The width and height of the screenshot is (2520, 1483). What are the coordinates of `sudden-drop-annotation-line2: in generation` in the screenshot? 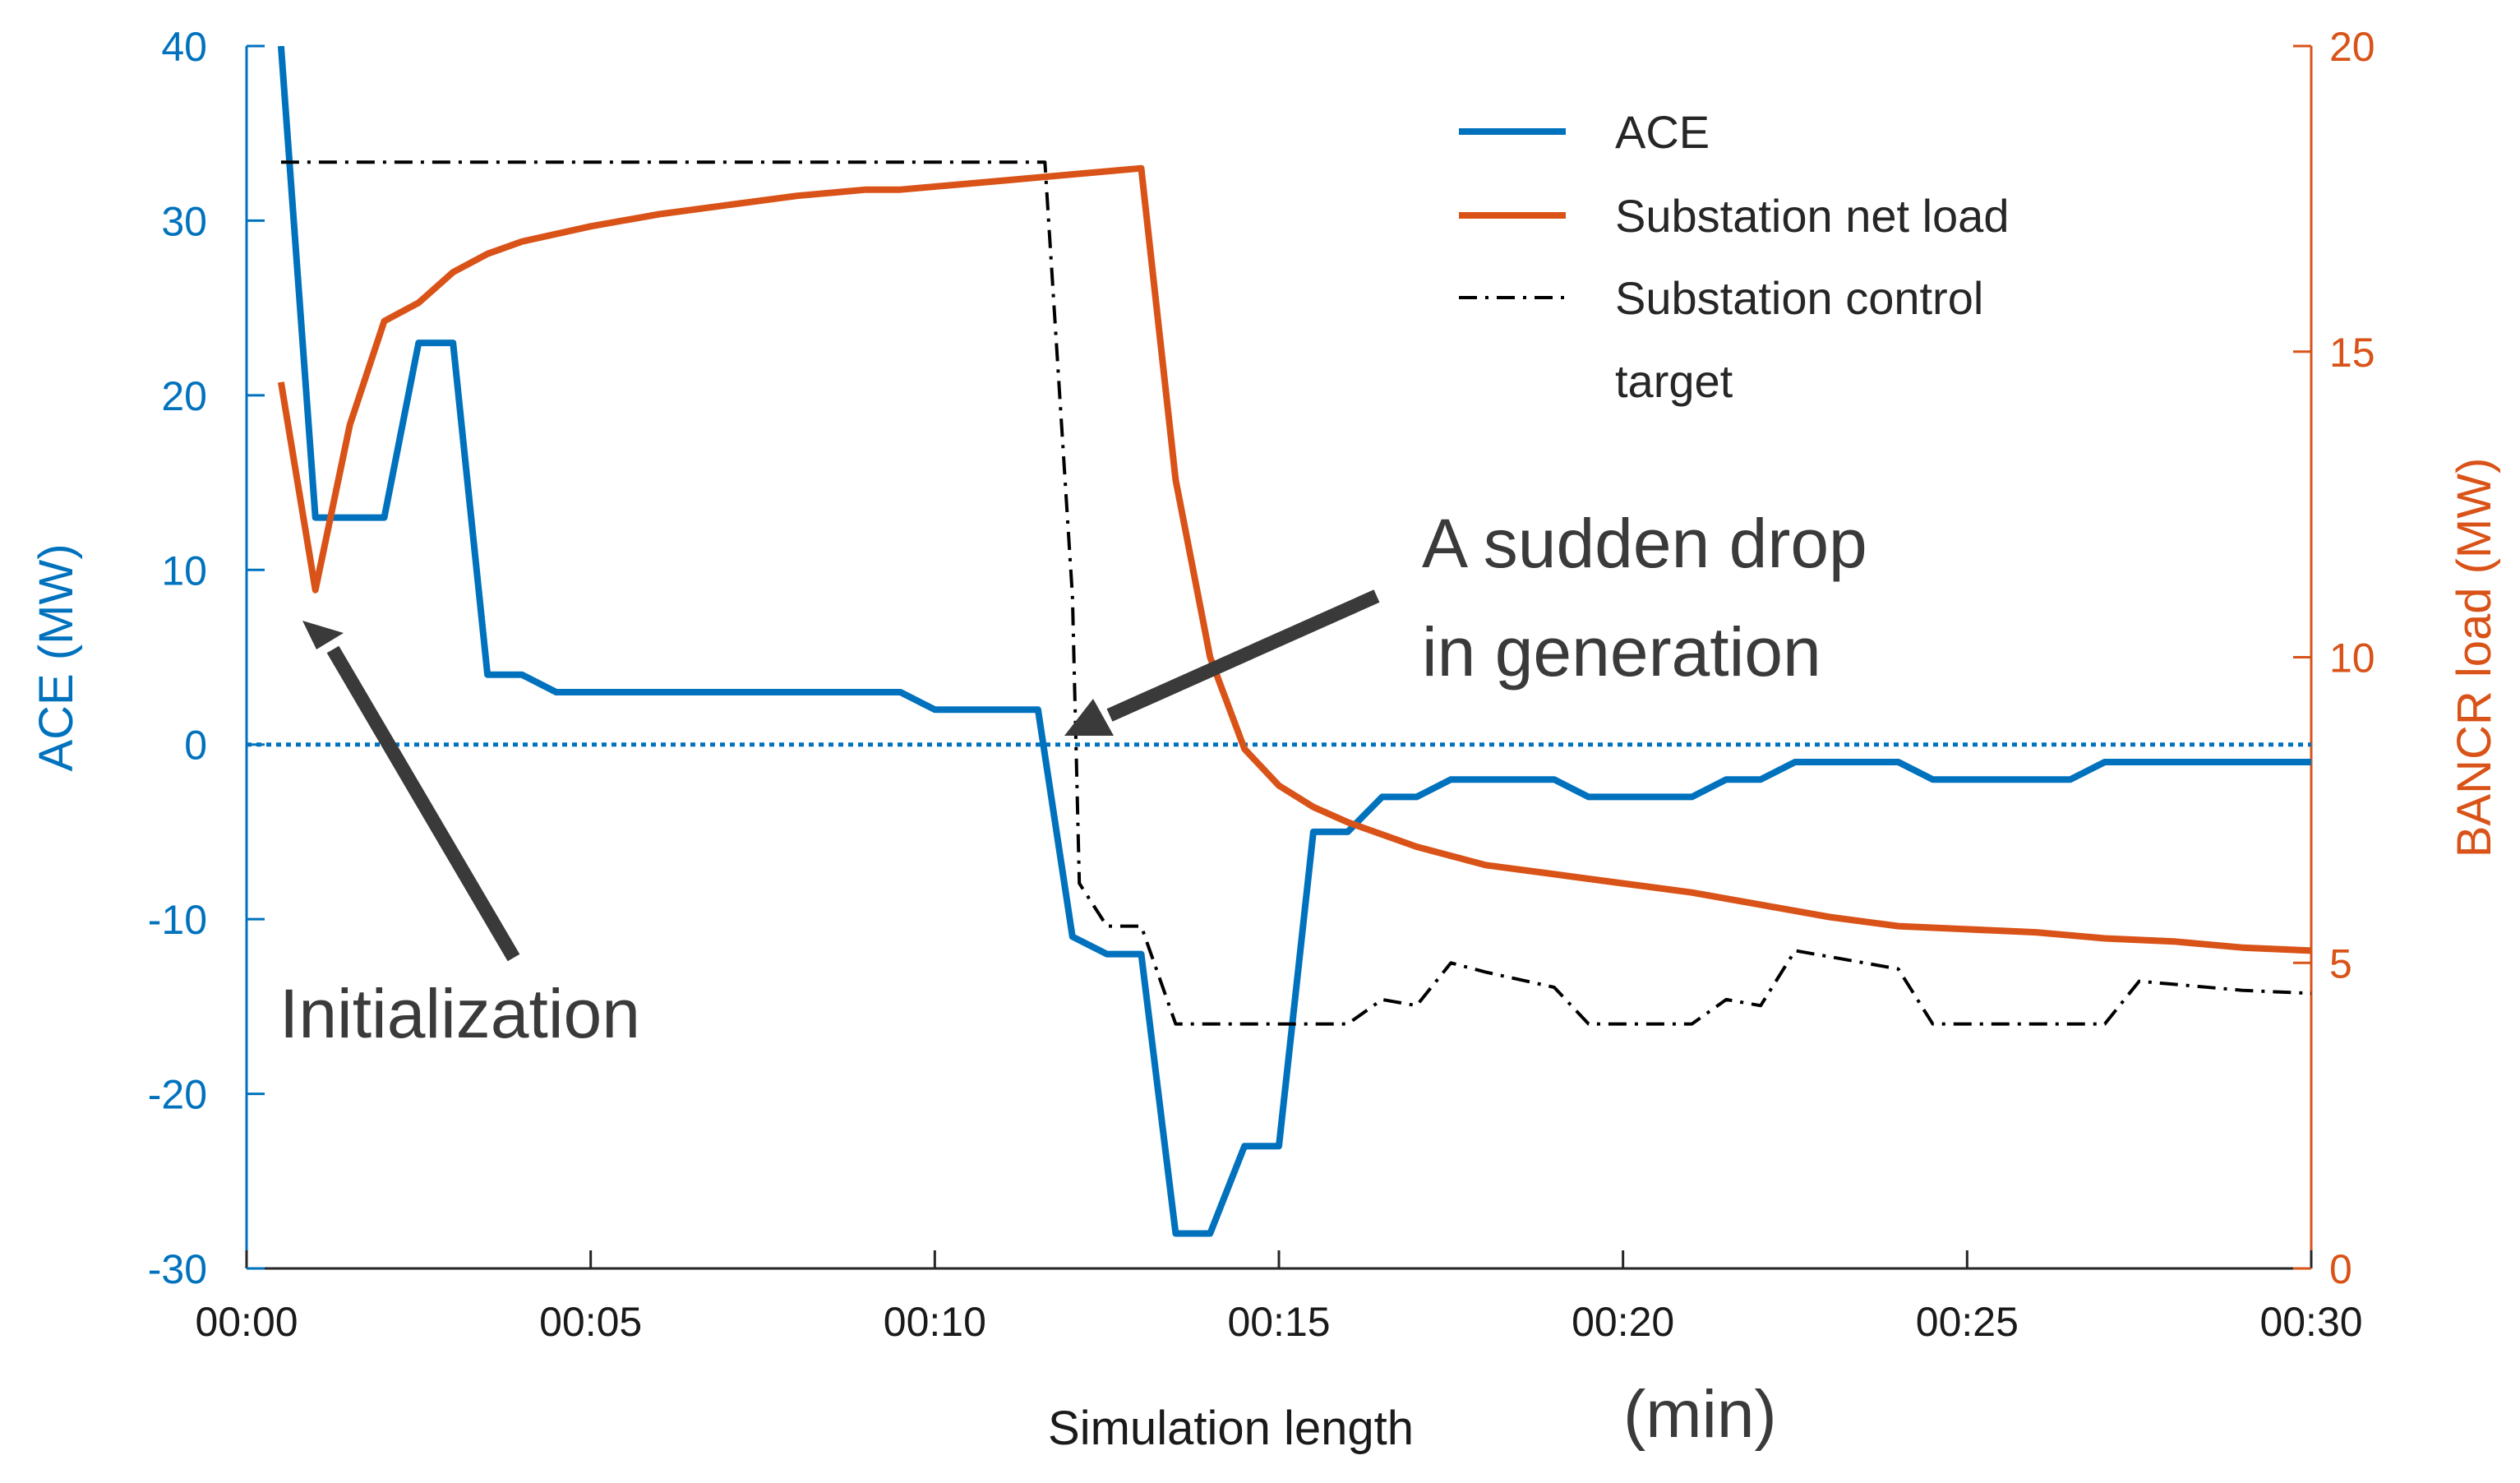 It's located at (1621, 652).